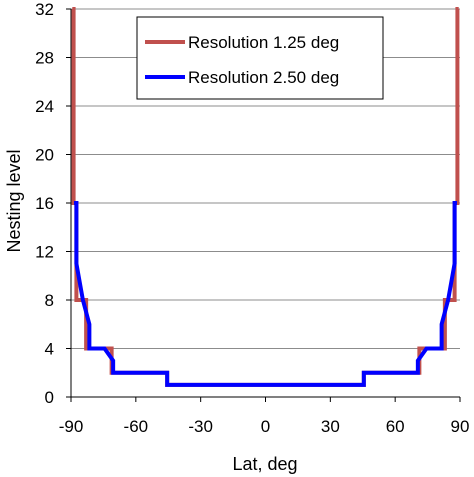  I want to click on x-tick-label: 90, so click(460, 426).